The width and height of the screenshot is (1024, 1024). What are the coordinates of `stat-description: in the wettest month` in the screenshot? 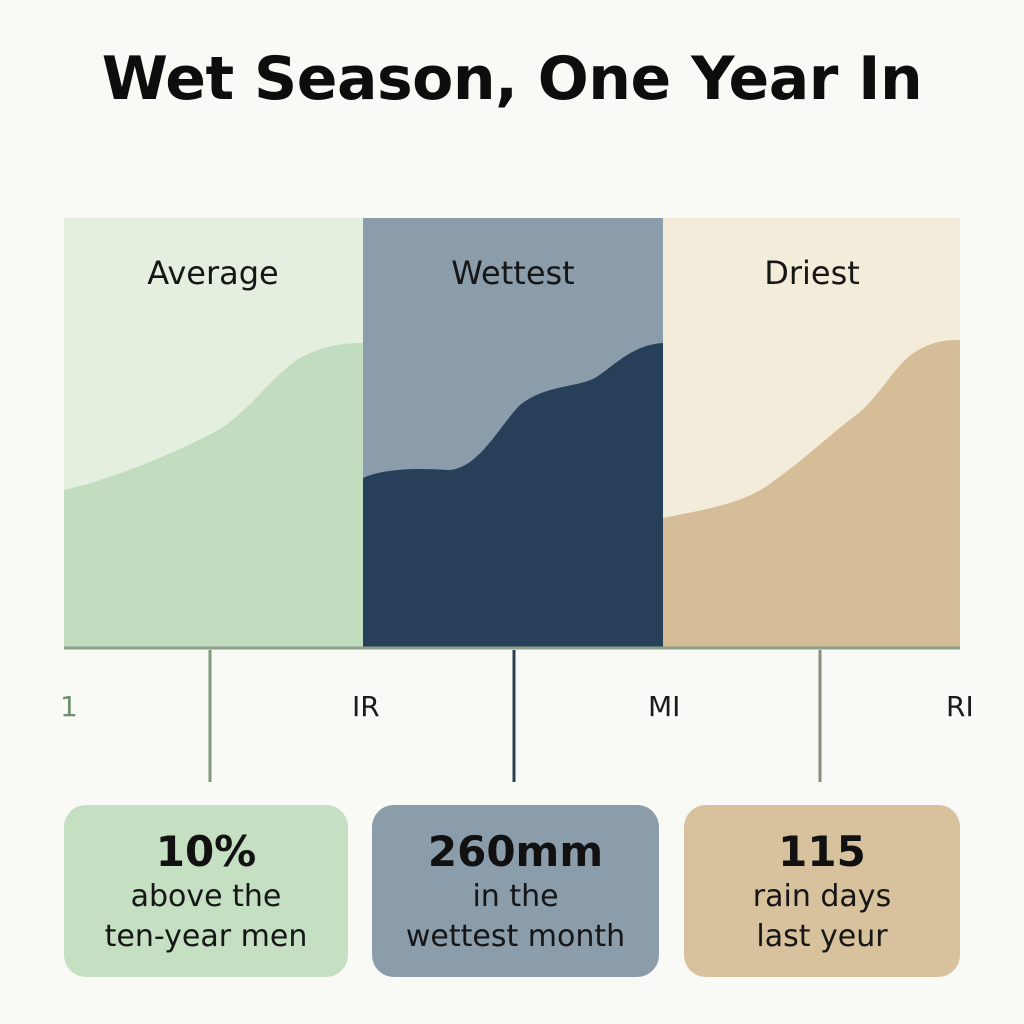 It's located at (515, 916).